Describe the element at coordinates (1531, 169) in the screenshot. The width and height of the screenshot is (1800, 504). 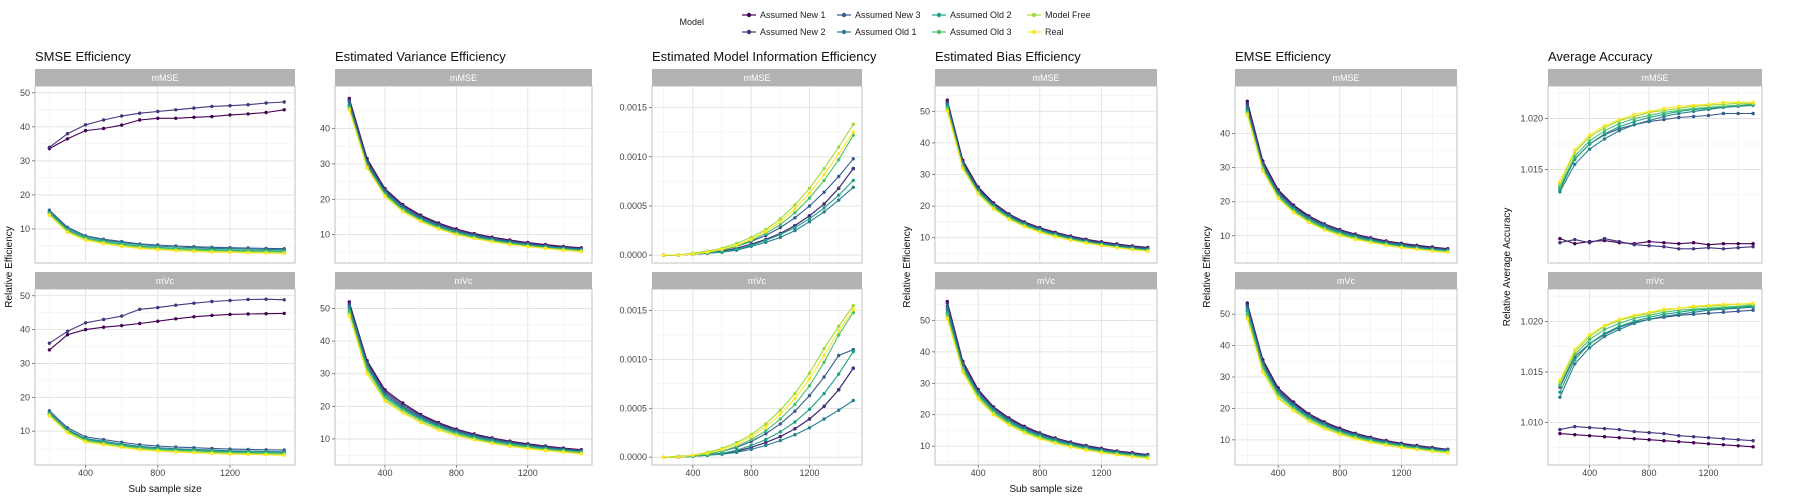
I see `y-tick-label: 1.015` at that location.